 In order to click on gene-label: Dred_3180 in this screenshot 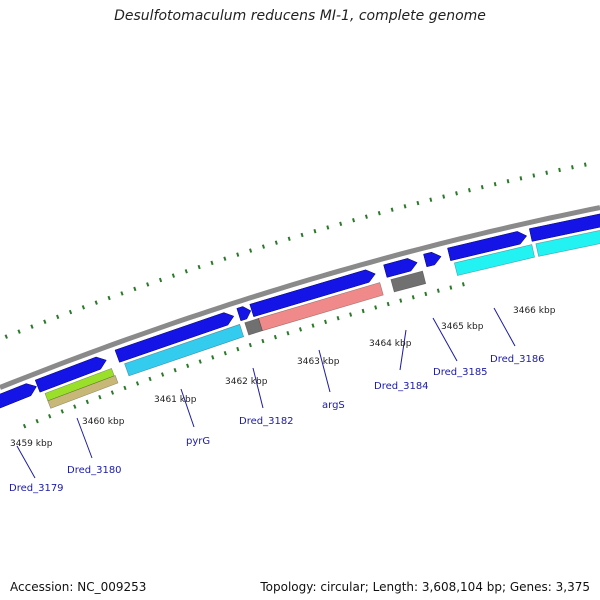, I will do `click(94, 470)`.